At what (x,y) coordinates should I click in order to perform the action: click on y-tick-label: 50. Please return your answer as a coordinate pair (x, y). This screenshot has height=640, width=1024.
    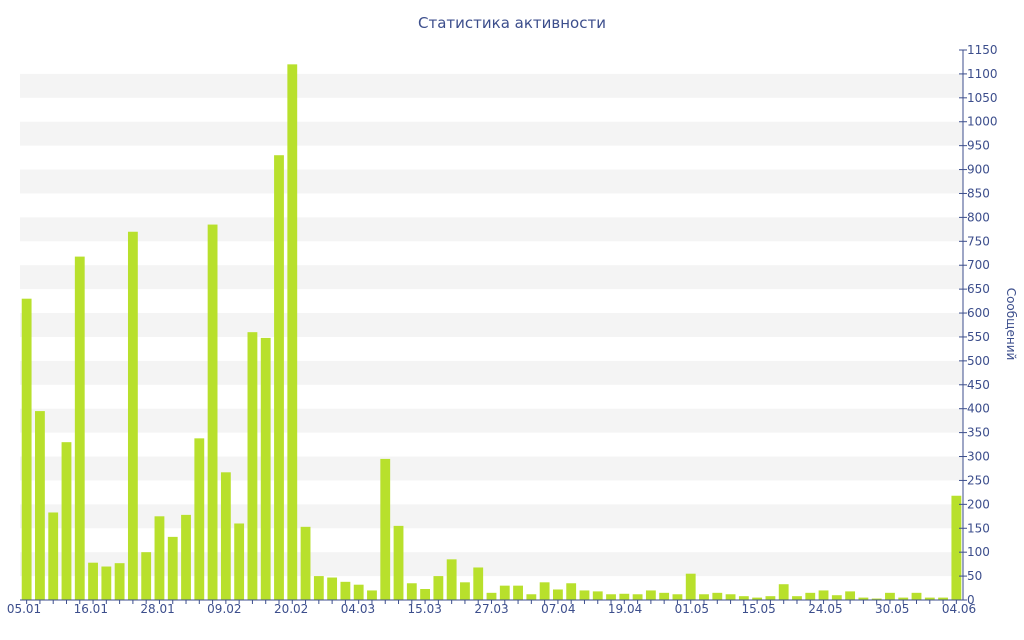
    Looking at the image, I should click on (974, 576).